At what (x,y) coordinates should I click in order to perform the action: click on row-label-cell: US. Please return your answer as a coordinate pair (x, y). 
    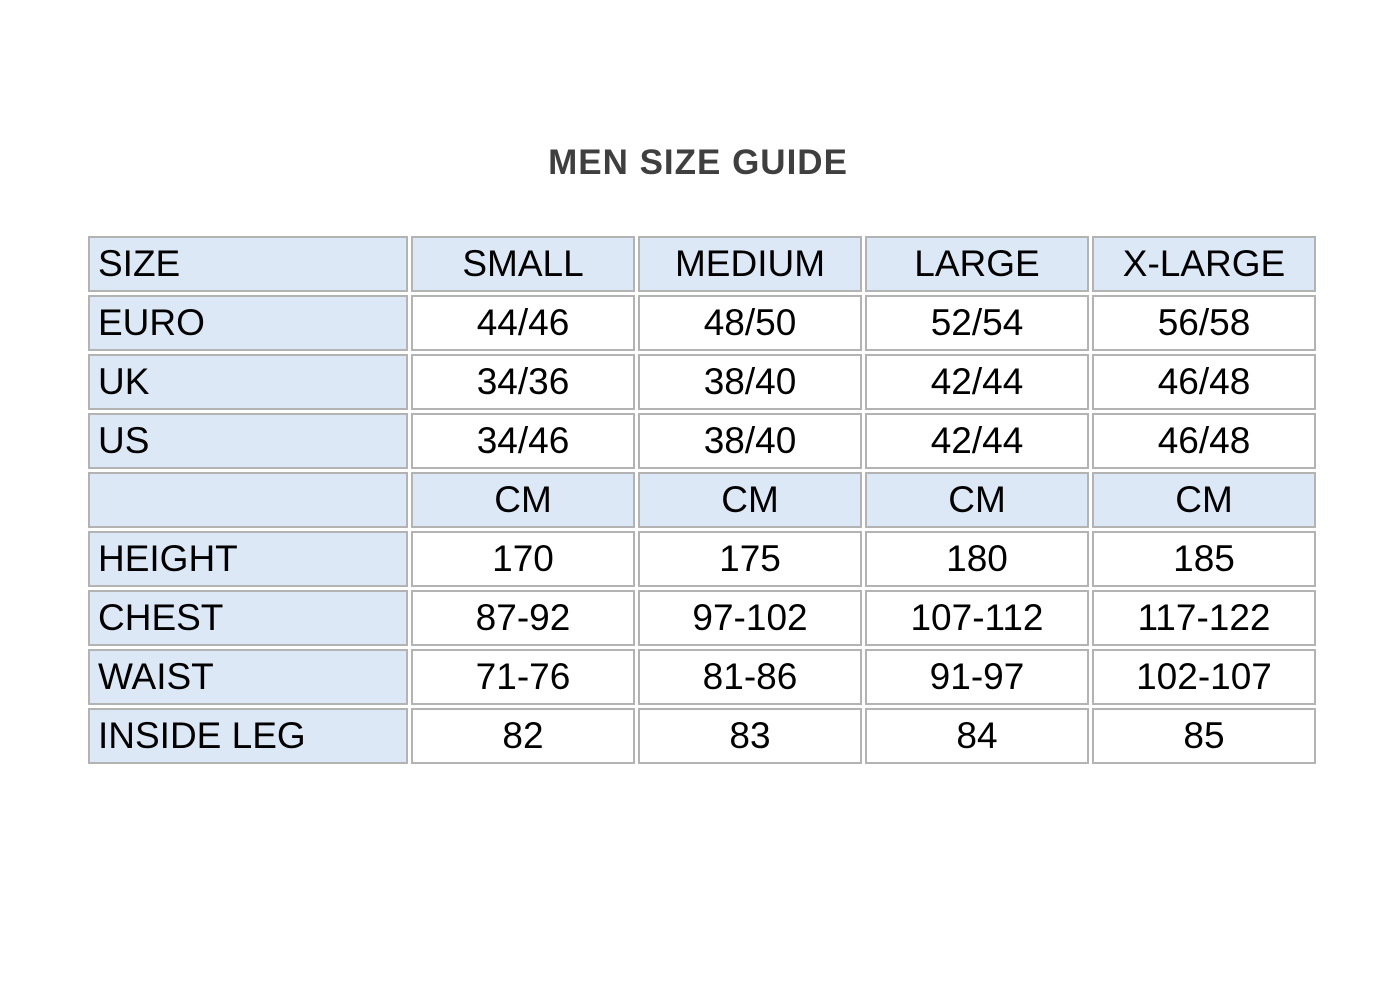
    Looking at the image, I should click on (248, 441).